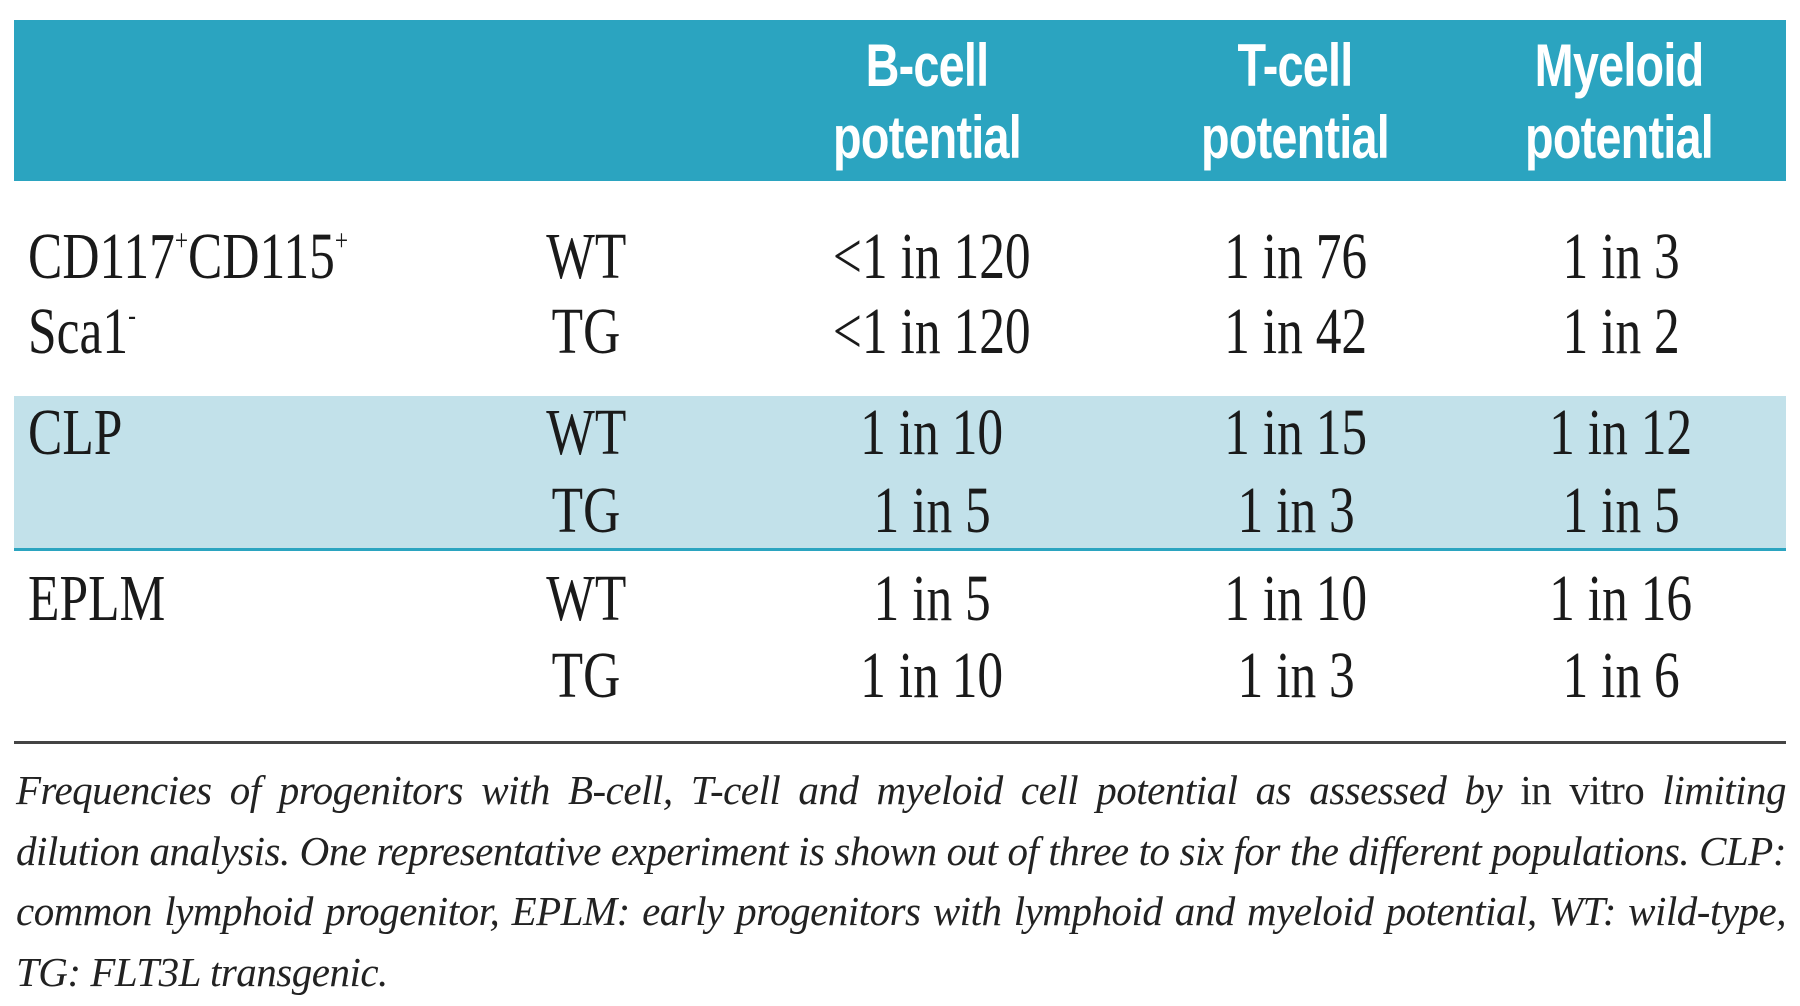 Image resolution: width=1800 pixels, height=1006 pixels. I want to click on cell-text: 1 in 2, so click(1621, 331).